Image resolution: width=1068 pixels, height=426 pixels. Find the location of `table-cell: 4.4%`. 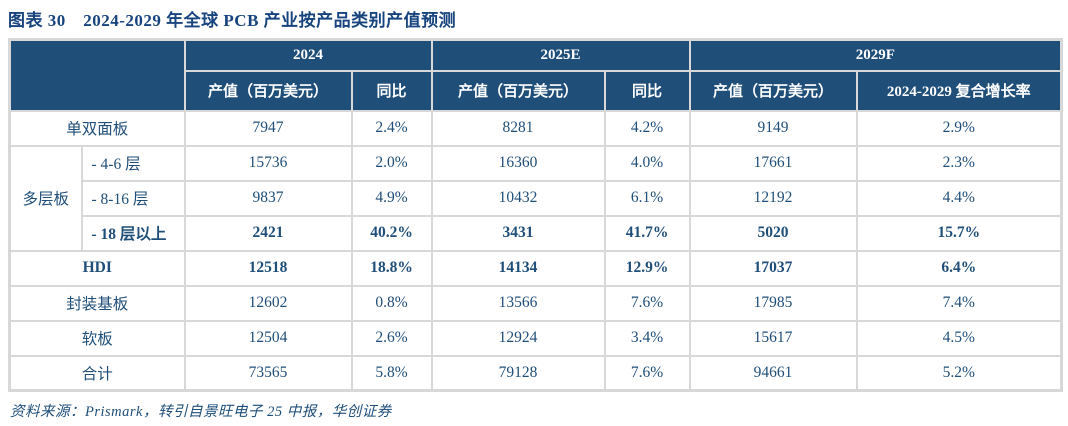

table-cell: 4.4% is located at coordinates (959, 198).